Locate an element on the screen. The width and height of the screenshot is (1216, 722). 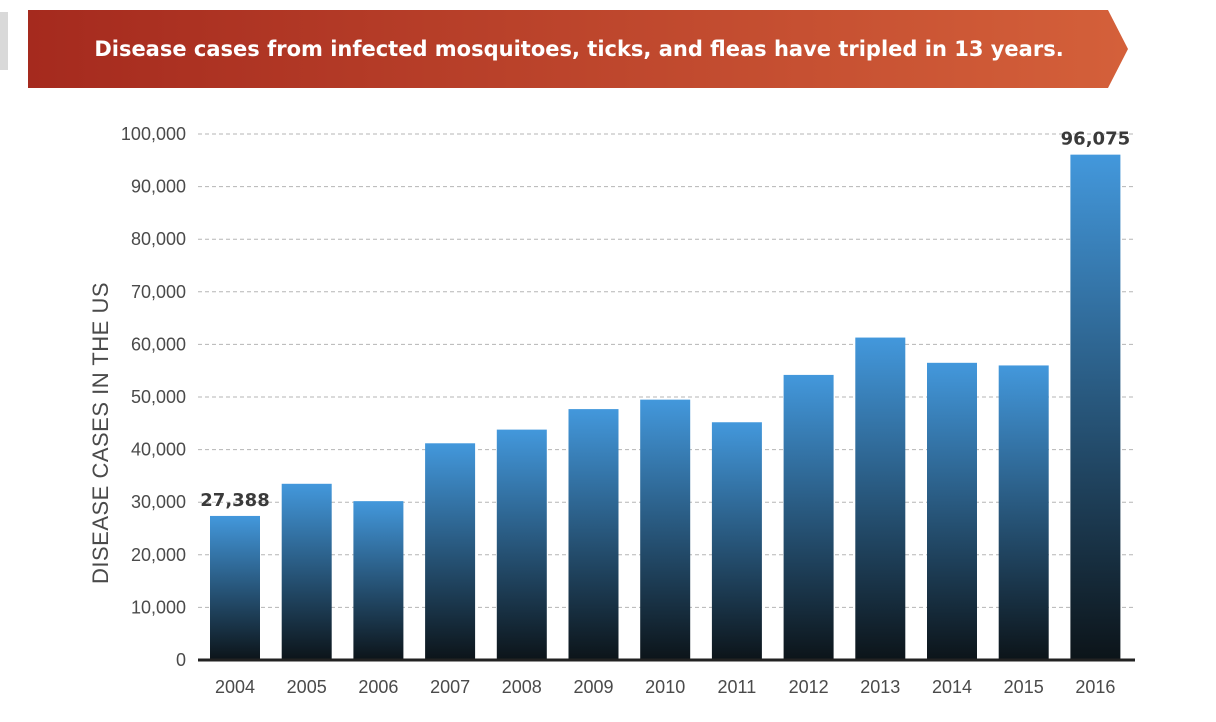
x-tick-label: 2011 is located at coordinates (737, 687).